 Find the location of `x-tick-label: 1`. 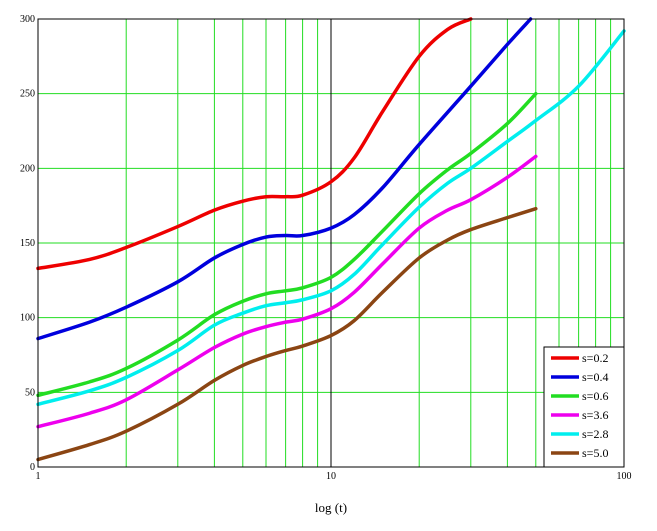

x-tick-label: 1 is located at coordinates (38, 476).